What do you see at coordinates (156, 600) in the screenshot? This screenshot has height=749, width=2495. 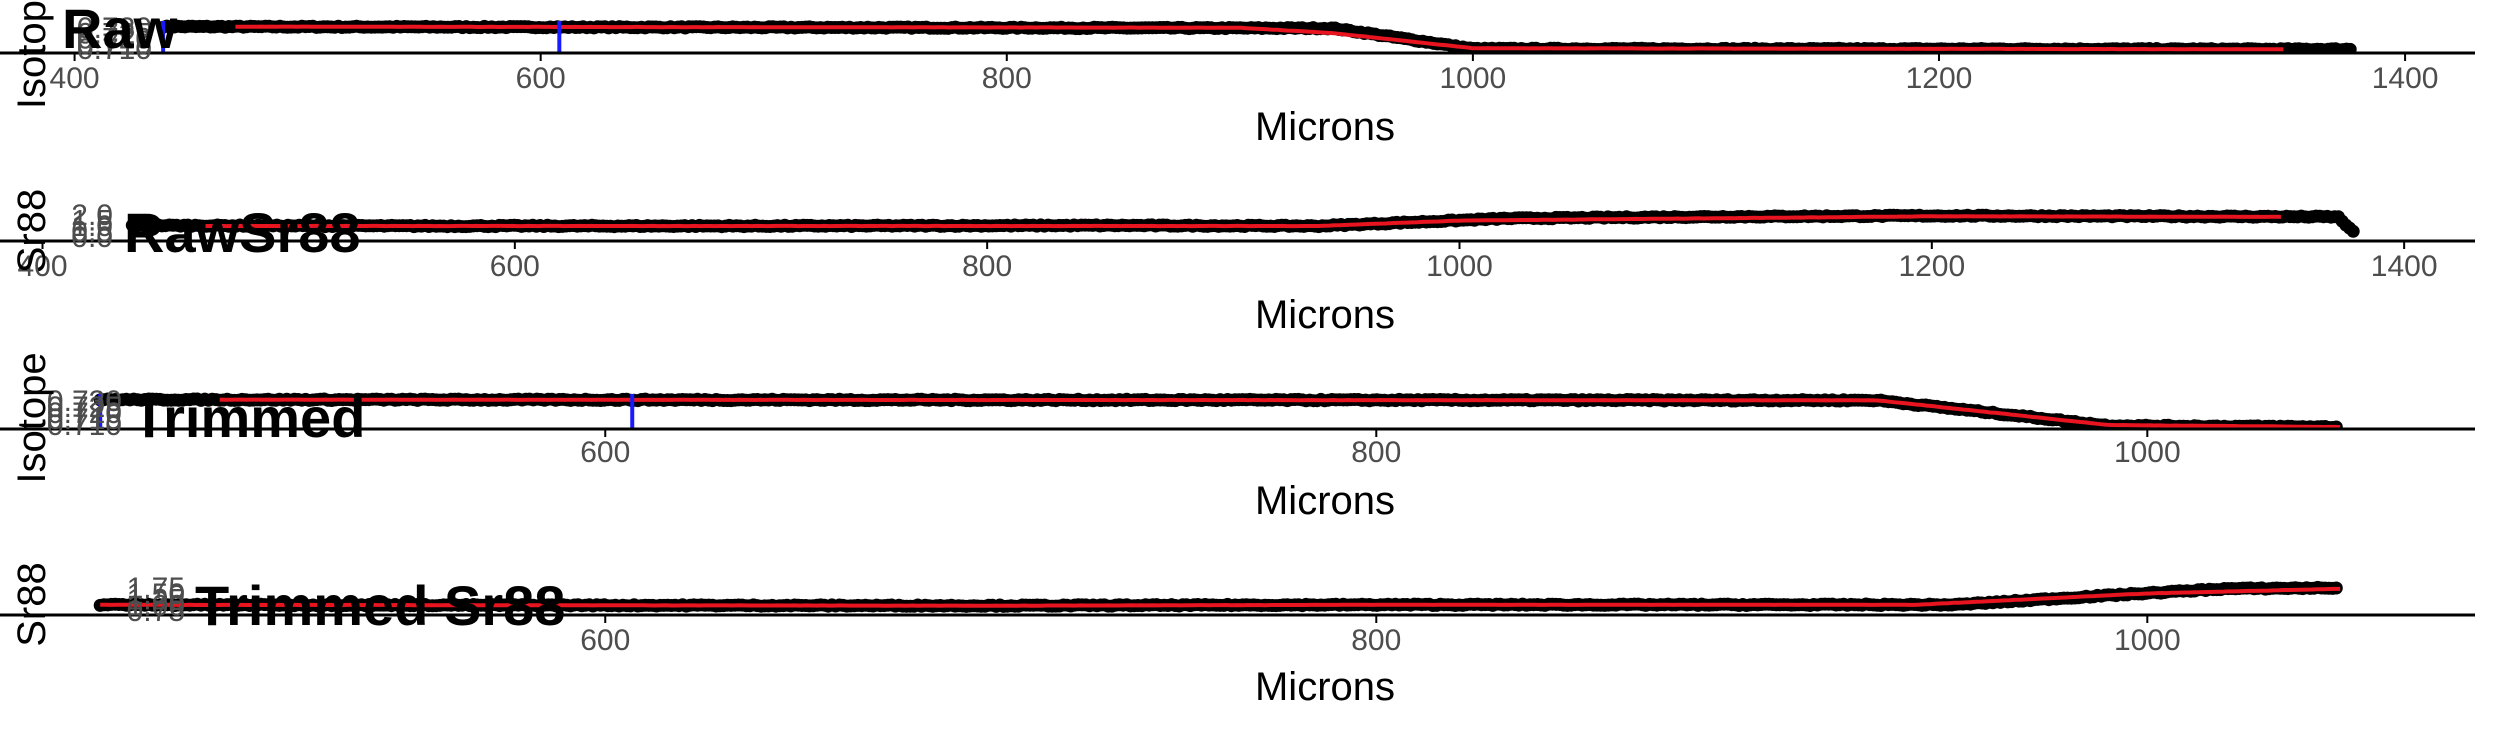 I see `y-tick-label: 1.25` at bounding box center [156, 600].